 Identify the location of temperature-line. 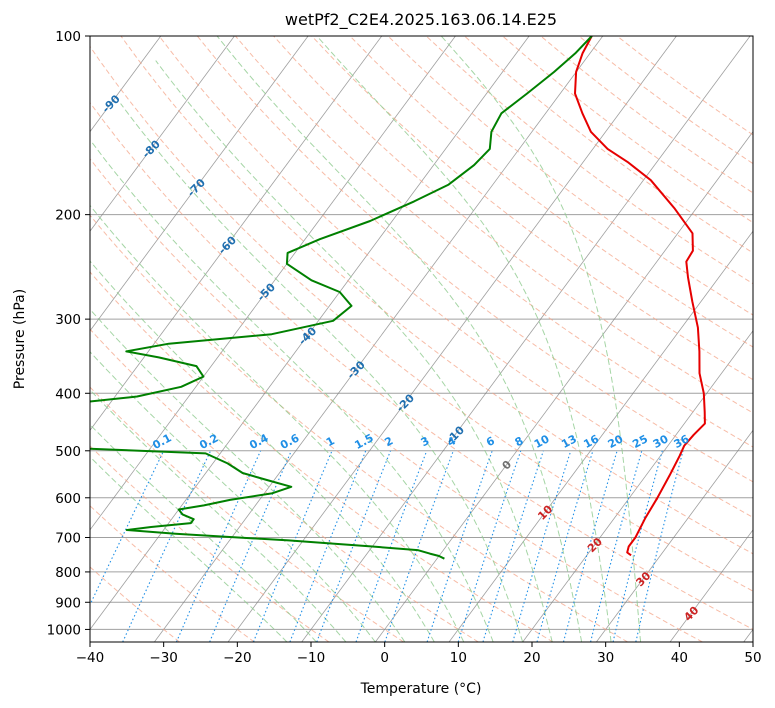
(640, 296).